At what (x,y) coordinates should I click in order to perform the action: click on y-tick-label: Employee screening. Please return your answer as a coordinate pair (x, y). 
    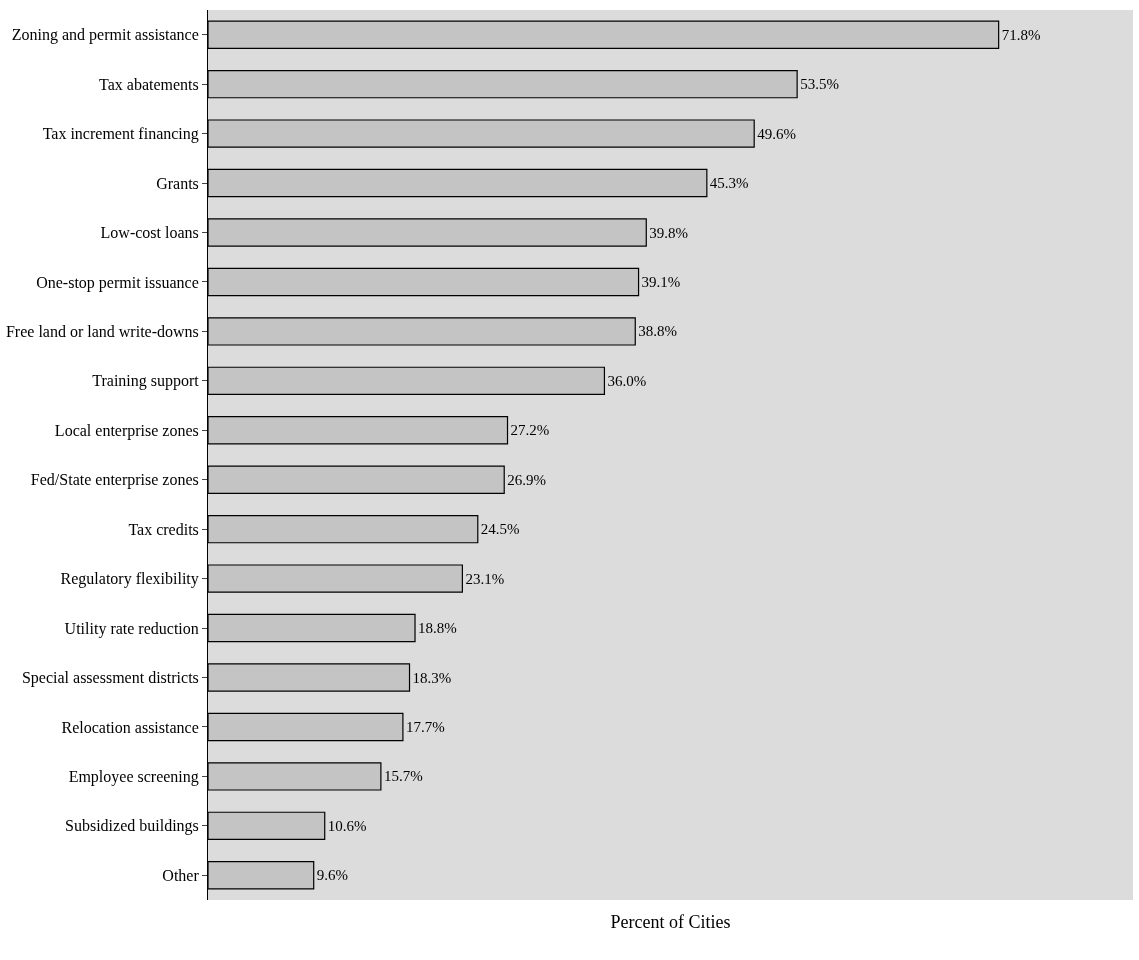
    Looking at the image, I should click on (133, 776).